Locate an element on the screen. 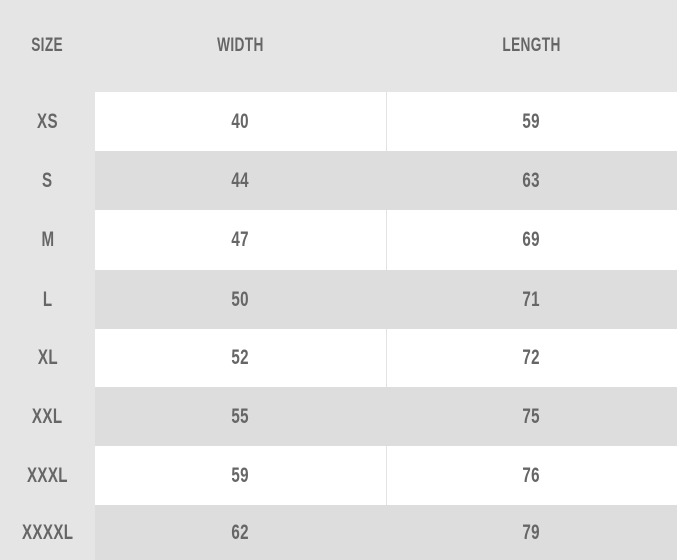  width-cell: 62 is located at coordinates (240, 532).